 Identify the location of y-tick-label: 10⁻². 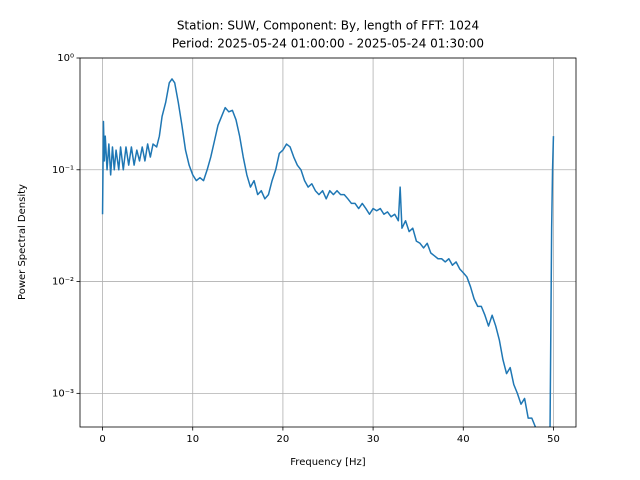
(63, 282).